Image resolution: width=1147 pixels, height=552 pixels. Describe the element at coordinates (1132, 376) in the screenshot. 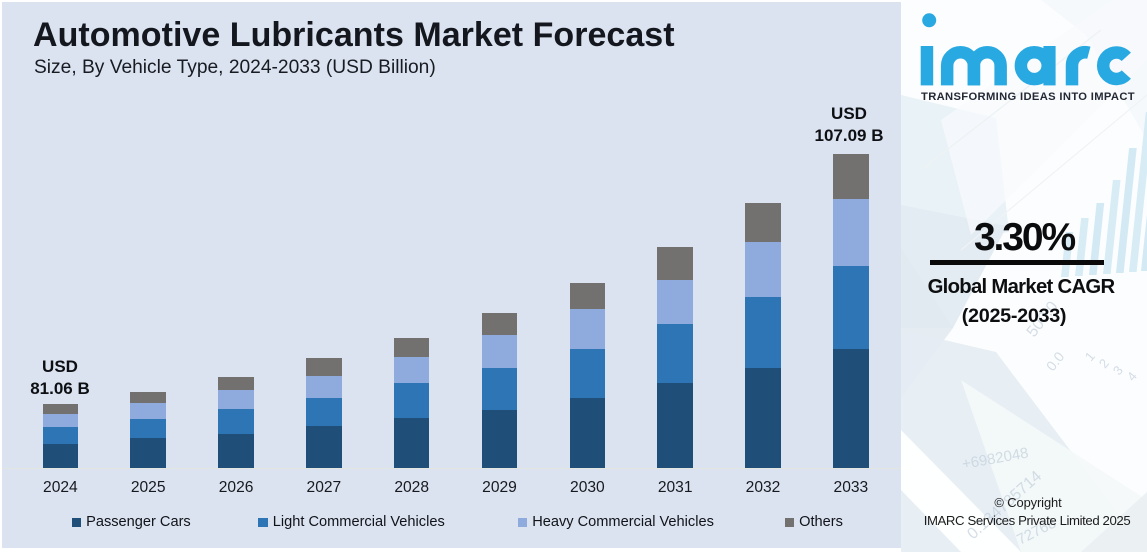

I see `svg-text: 4` at that location.